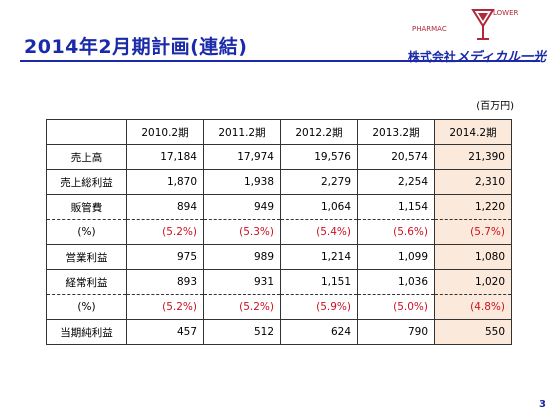  I want to click on cell-value: 1,099, so click(396, 257).